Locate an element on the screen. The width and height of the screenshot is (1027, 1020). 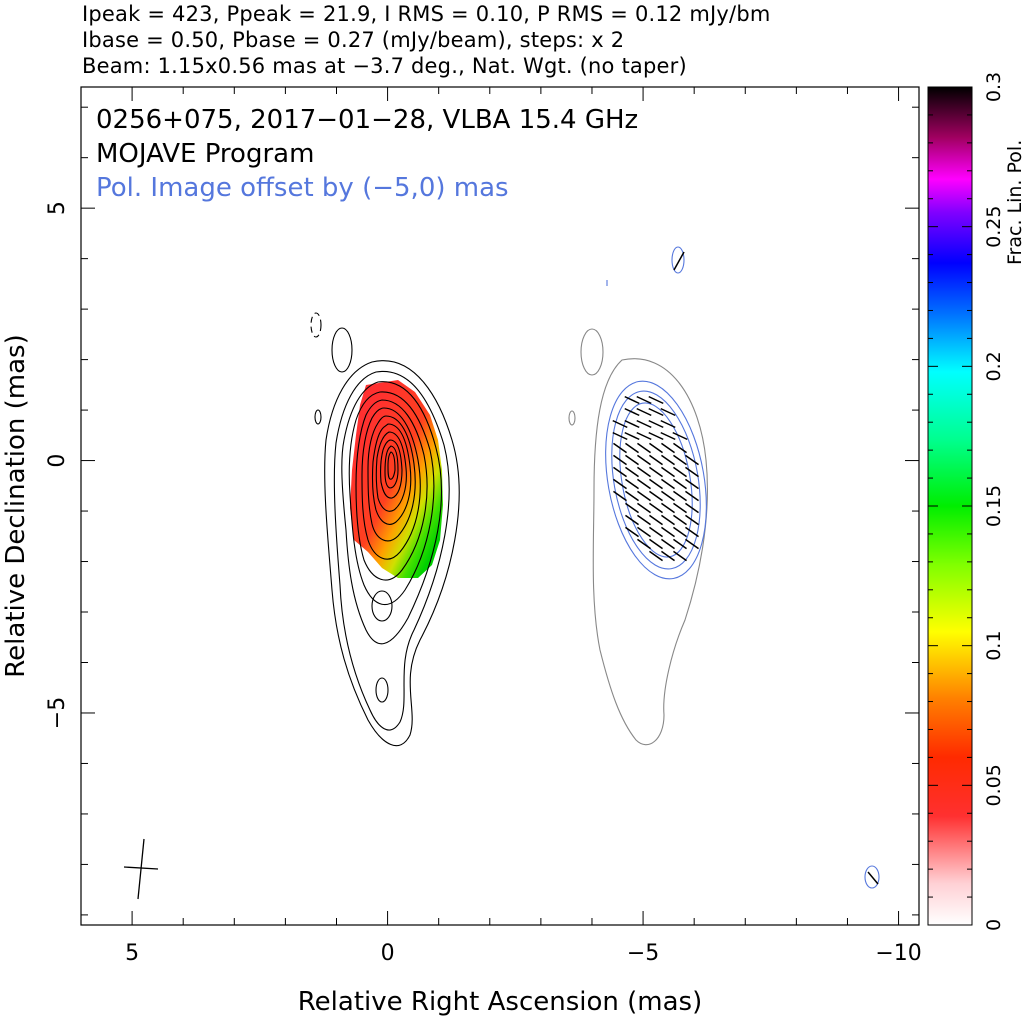
y-tick-labels: 5 0 −5 is located at coordinates (57, 465).